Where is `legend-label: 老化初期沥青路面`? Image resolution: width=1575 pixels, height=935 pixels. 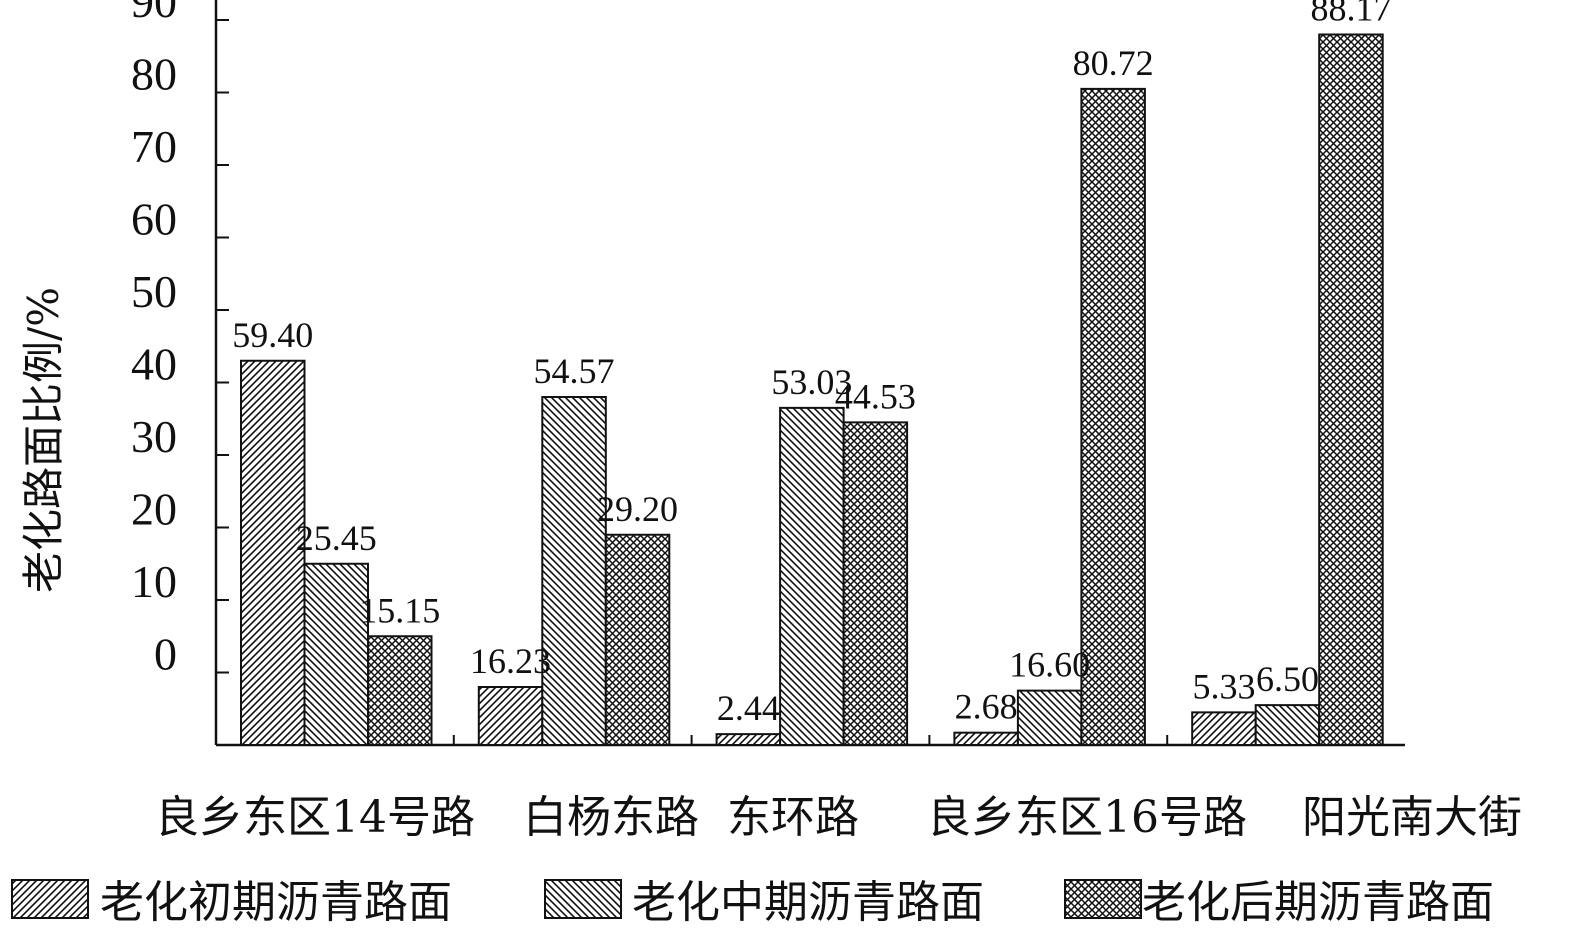 legend-label: 老化初期沥青路面 is located at coordinates (276, 902).